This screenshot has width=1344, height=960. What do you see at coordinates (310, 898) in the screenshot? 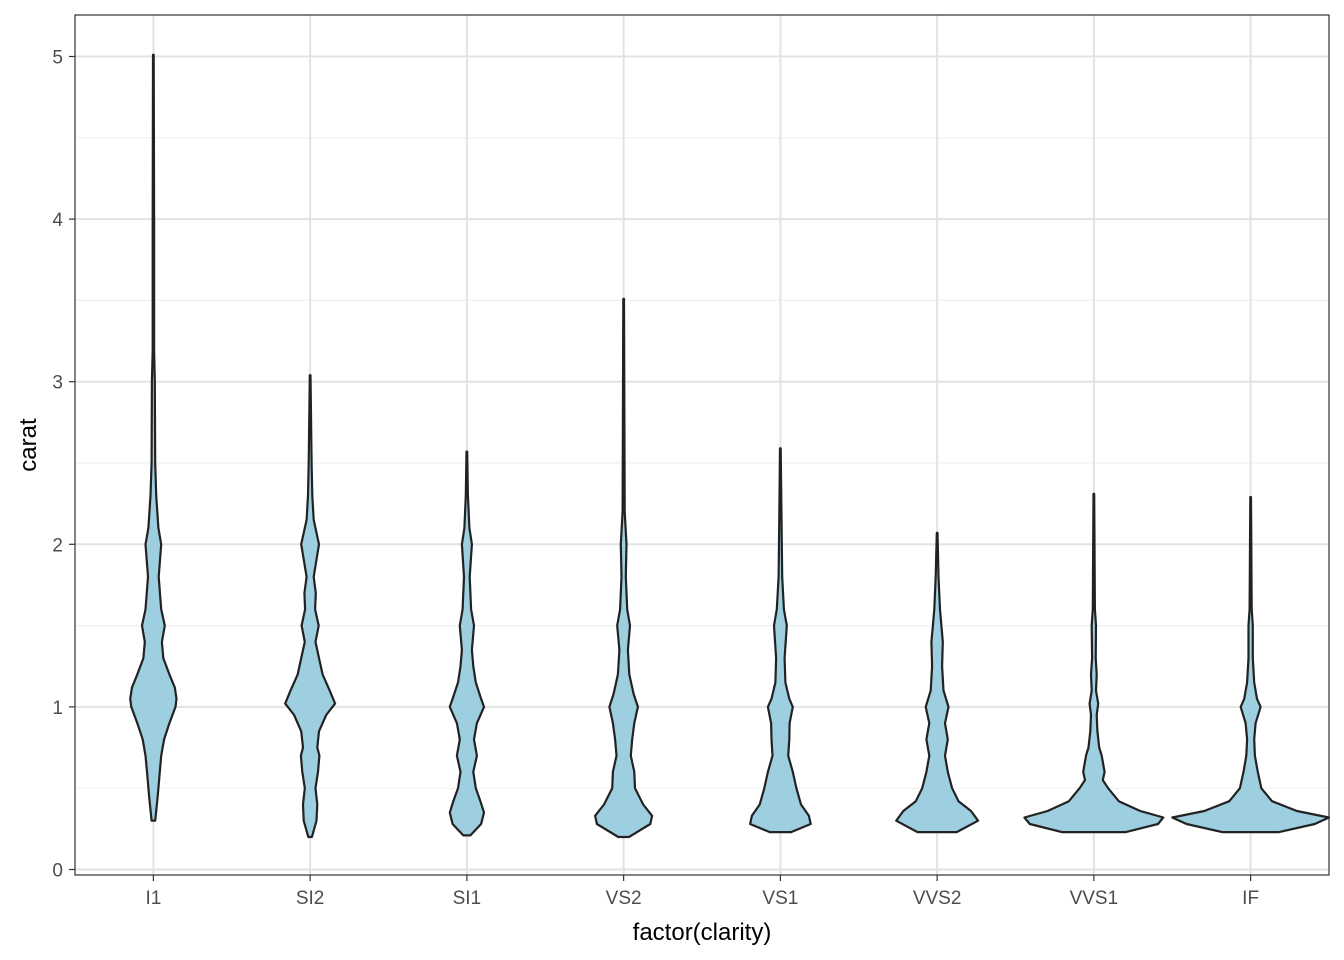
I see `x-tick-label: SI2` at bounding box center [310, 898].